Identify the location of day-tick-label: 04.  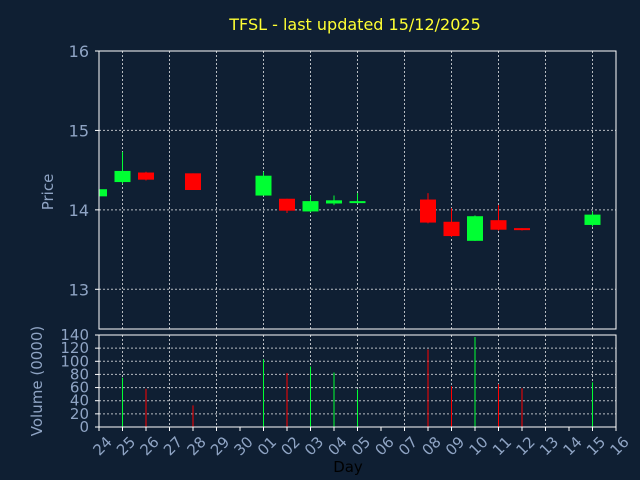
(338, 446).